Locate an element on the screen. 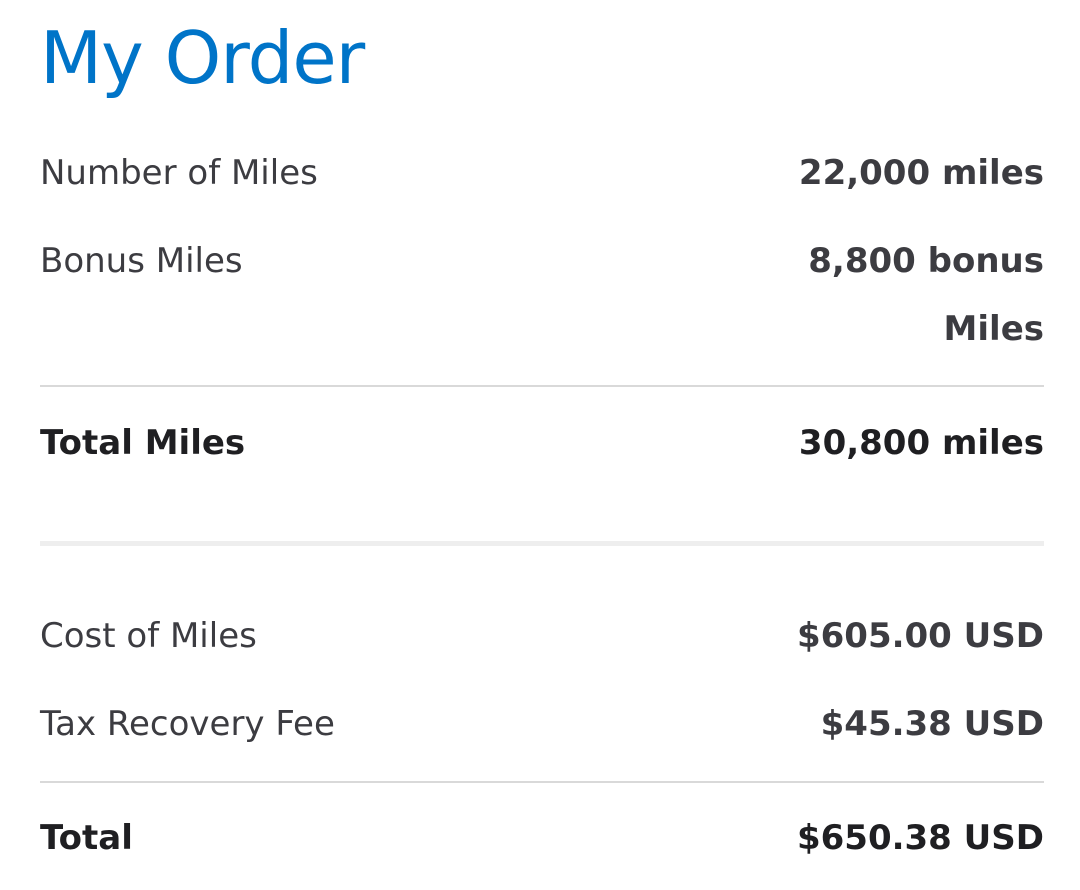 This screenshot has height=890, width=1080. label: Tax Recovery Fee is located at coordinates (187, 724).